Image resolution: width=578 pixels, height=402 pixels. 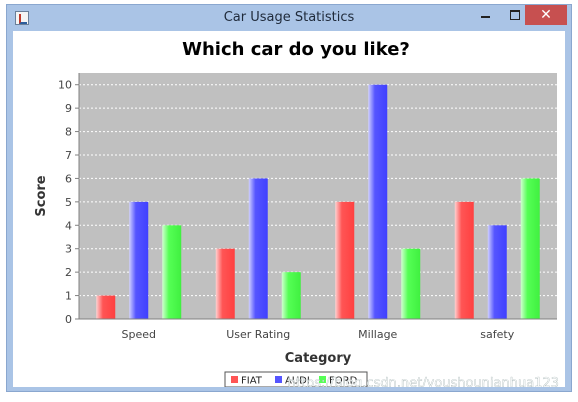 I want to click on x-tick-label: Millage, so click(x=377, y=334).